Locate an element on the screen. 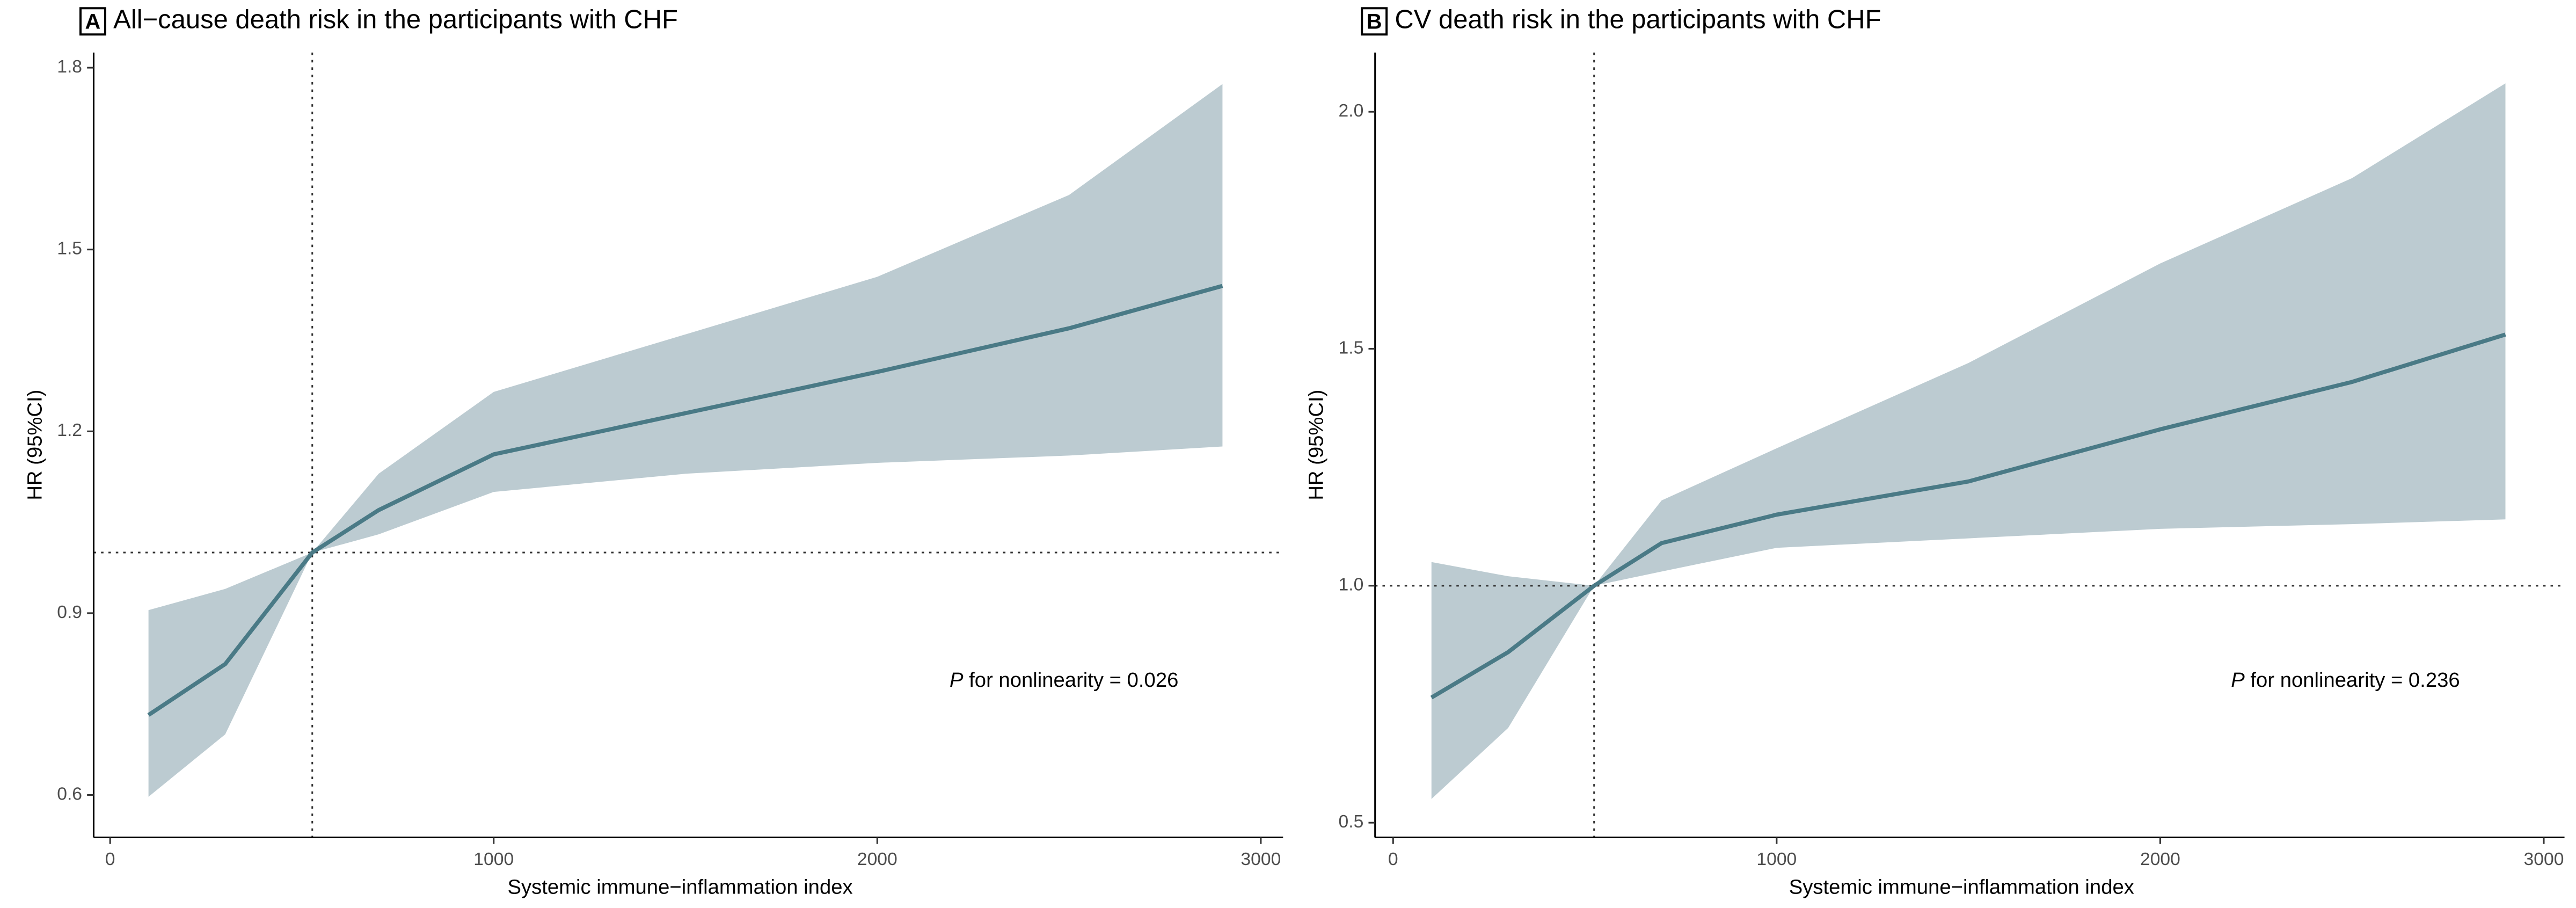 The height and width of the screenshot is (908, 2576). y-tick-label: 0.6 is located at coordinates (69, 794).